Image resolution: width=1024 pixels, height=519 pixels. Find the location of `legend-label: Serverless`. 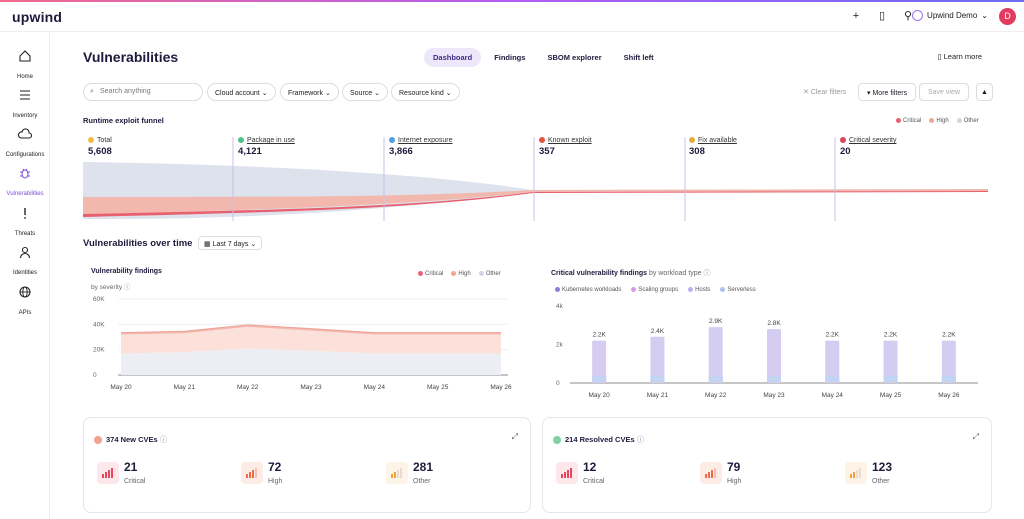

legend-label: Serverless is located at coordinates (741, 290).